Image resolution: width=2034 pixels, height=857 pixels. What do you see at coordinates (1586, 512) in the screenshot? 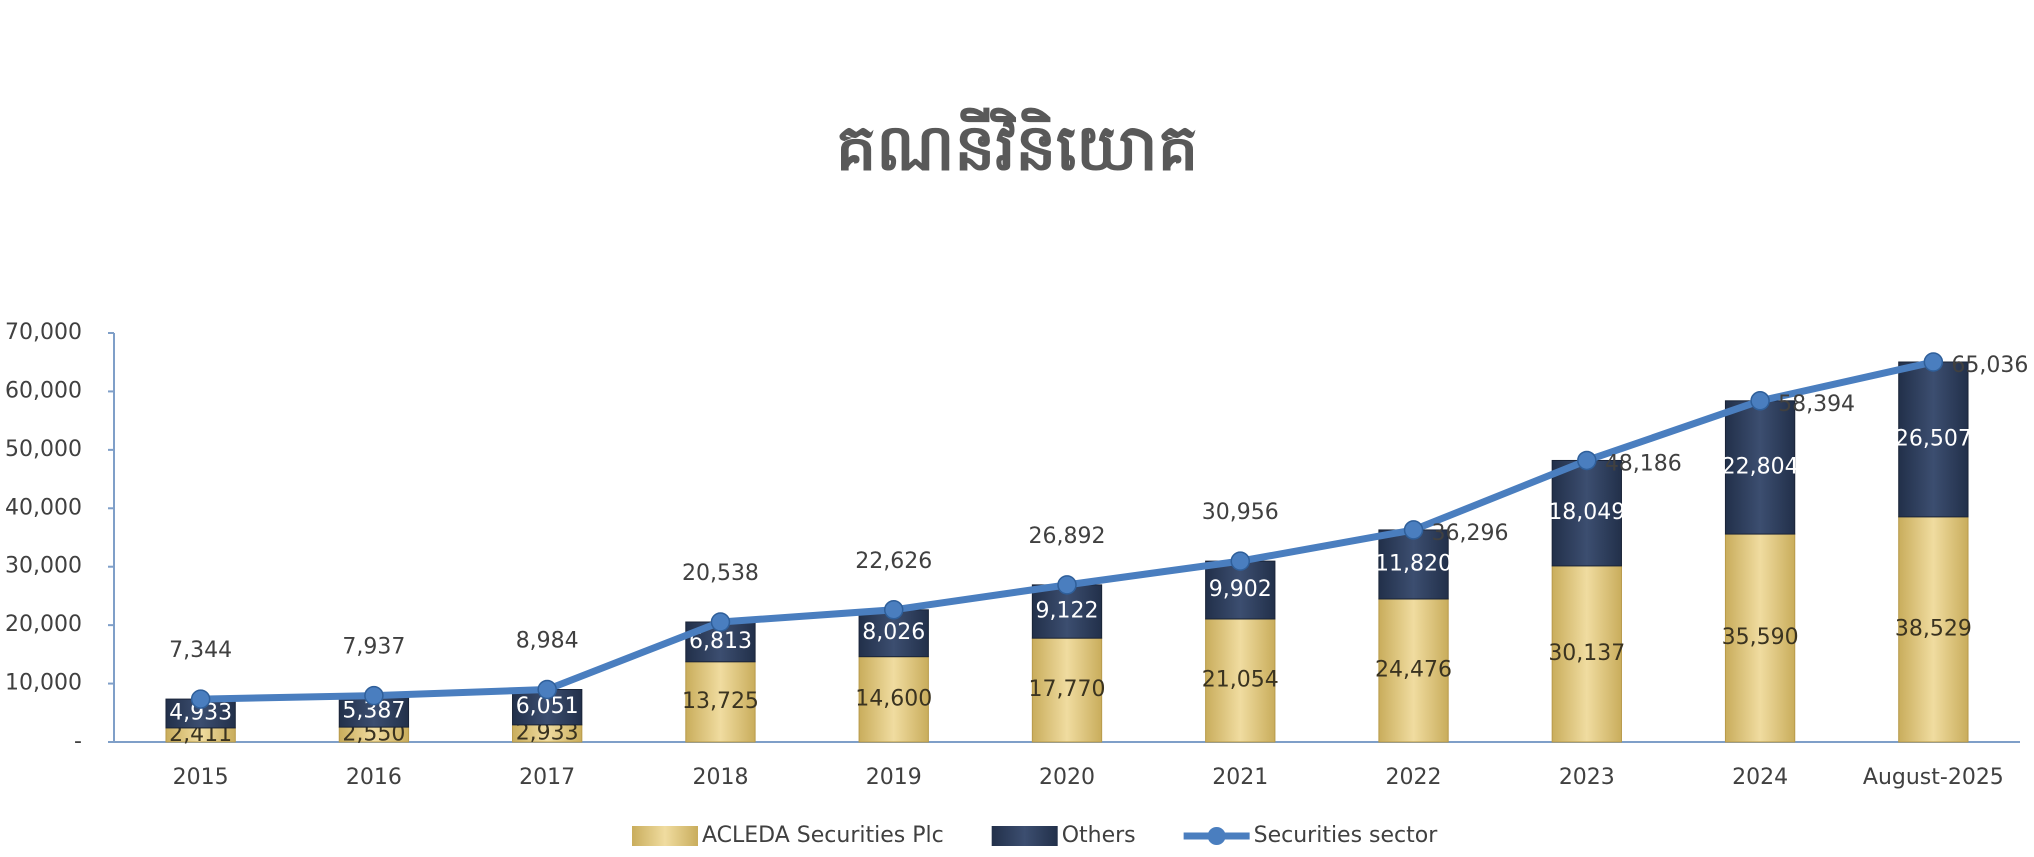
I see `data-label: 18,049` at bounding box center [1586, 512].